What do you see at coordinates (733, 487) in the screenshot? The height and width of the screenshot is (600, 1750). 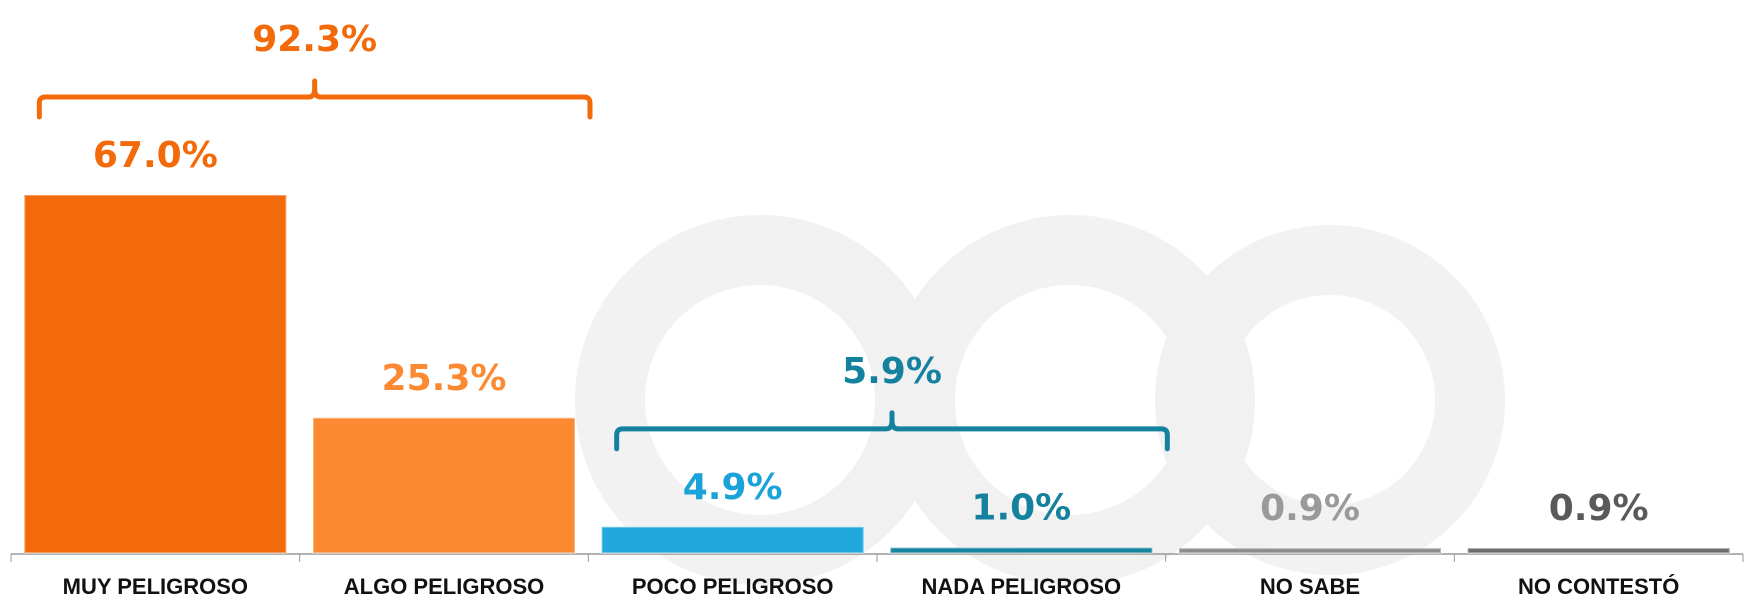 I see `data-label: 4.9%` at bounding box center [733, 487].